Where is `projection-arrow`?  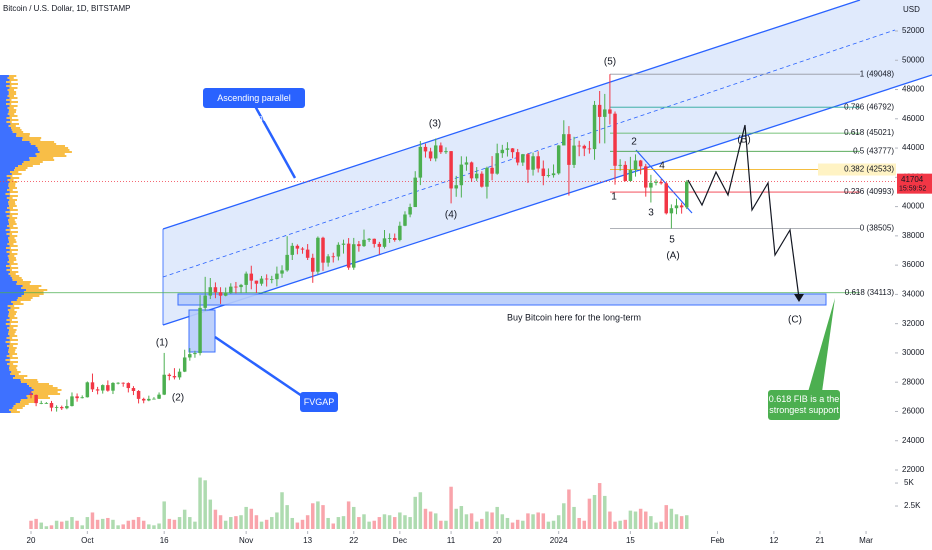 projection-arrow is located at coordinates (799, 298).